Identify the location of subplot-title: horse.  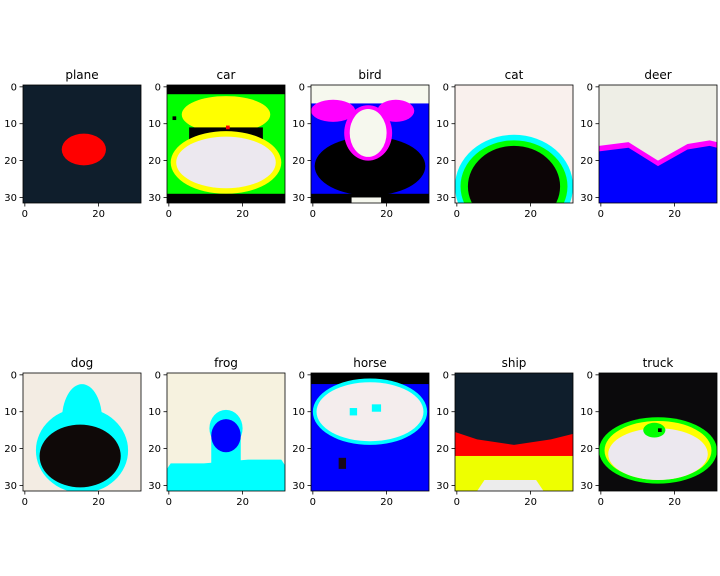
(370, 363).